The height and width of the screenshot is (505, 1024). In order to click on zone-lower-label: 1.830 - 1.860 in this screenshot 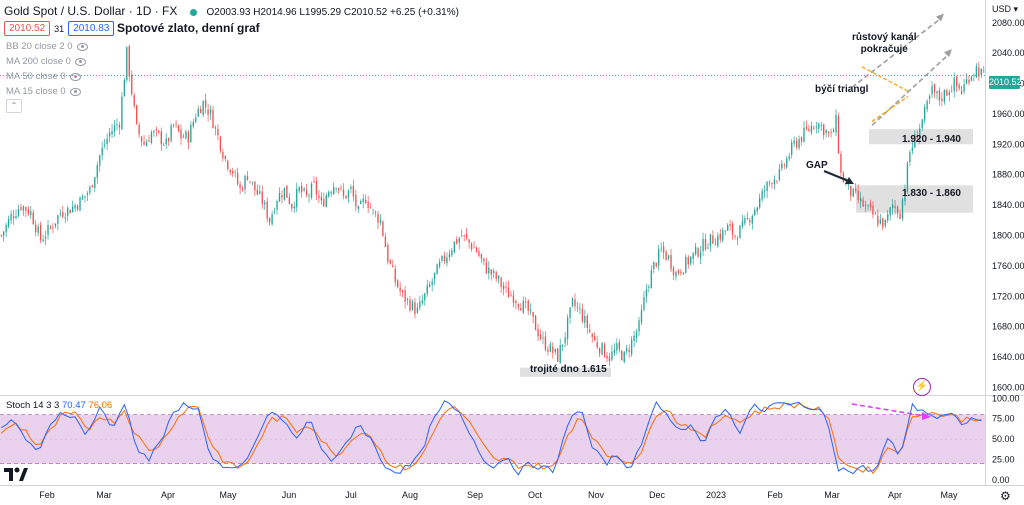, I will do `click(931, 193)`.